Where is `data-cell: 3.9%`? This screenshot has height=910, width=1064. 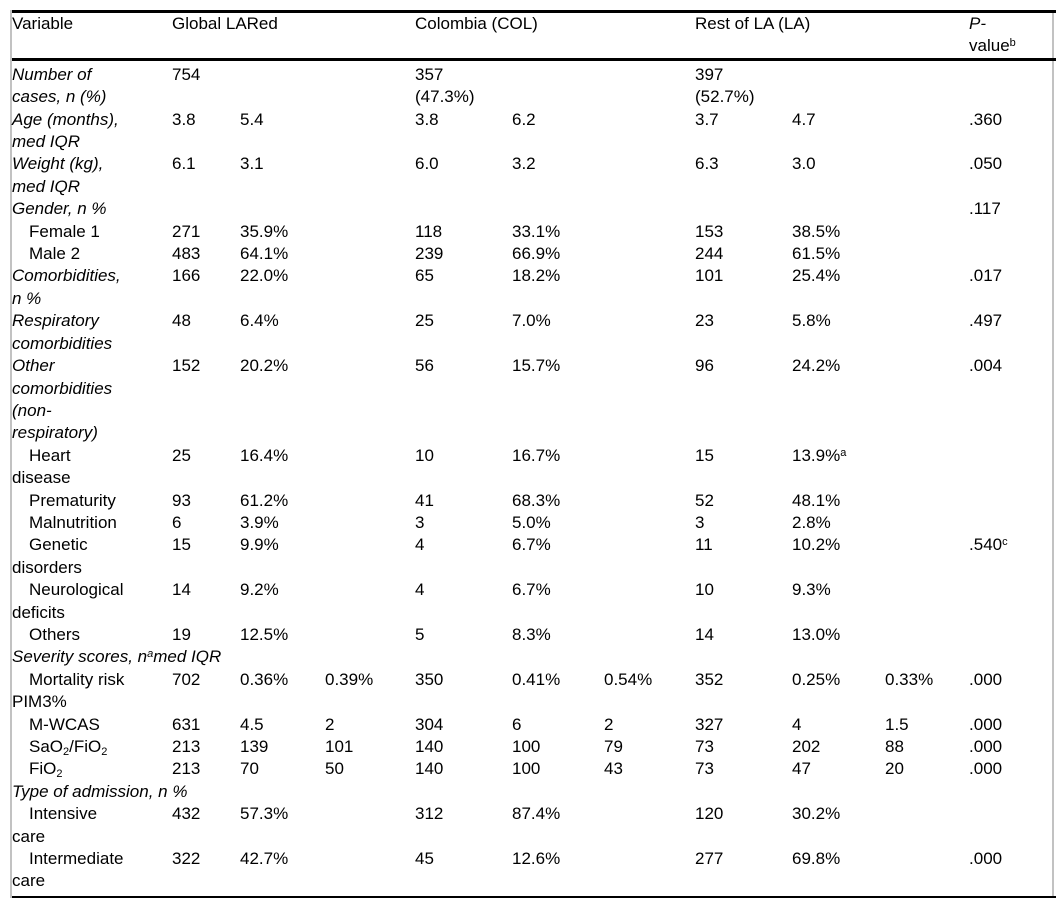
data-cell: 3.9% is located at coordinates (259, 522).